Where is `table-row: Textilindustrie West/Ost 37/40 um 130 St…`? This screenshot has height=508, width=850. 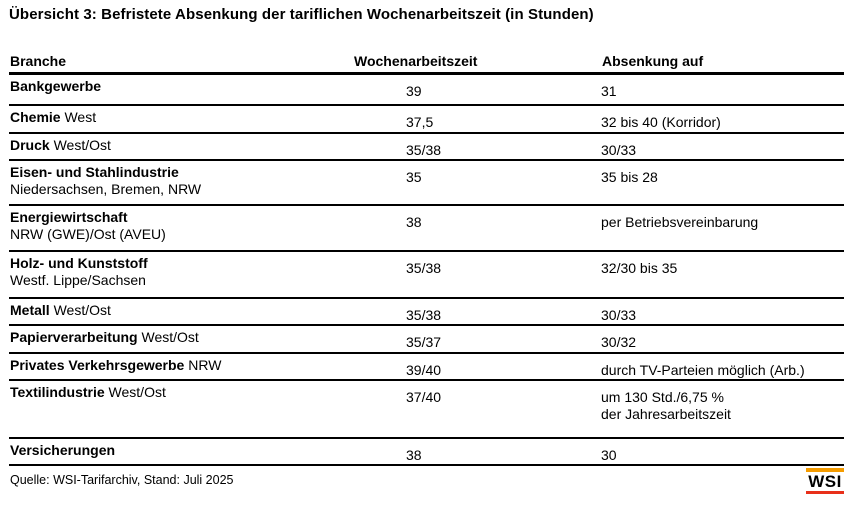
table-row: Textilindustrie West/Ost 37/40 um 130 St… is located at coordinates (426, 410).